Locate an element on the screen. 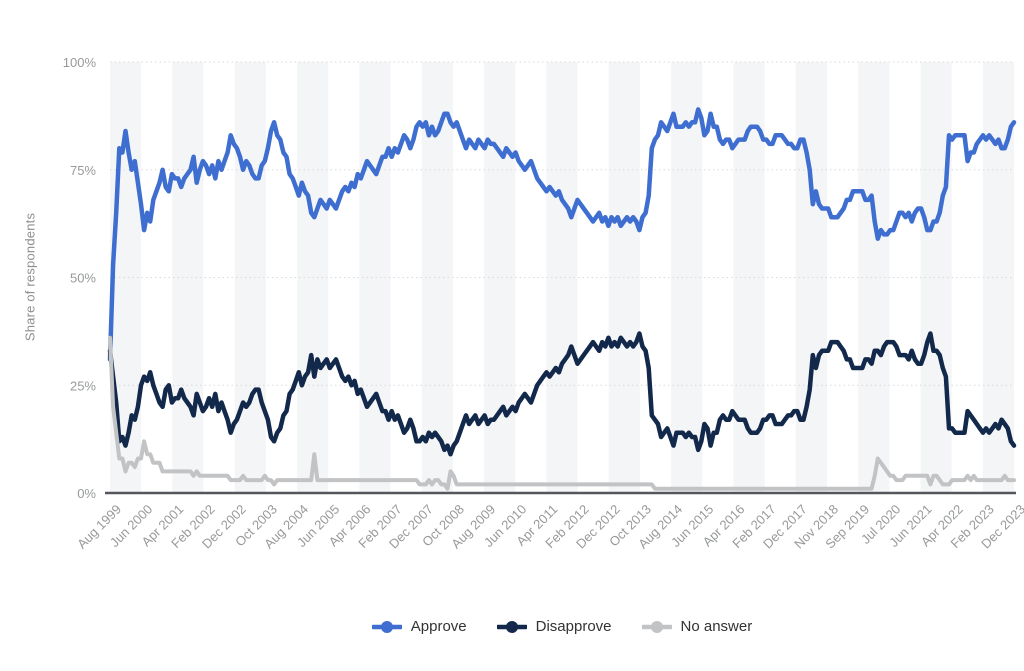  y-axis-tick-label: 50% is located at coordinates (83, 278).